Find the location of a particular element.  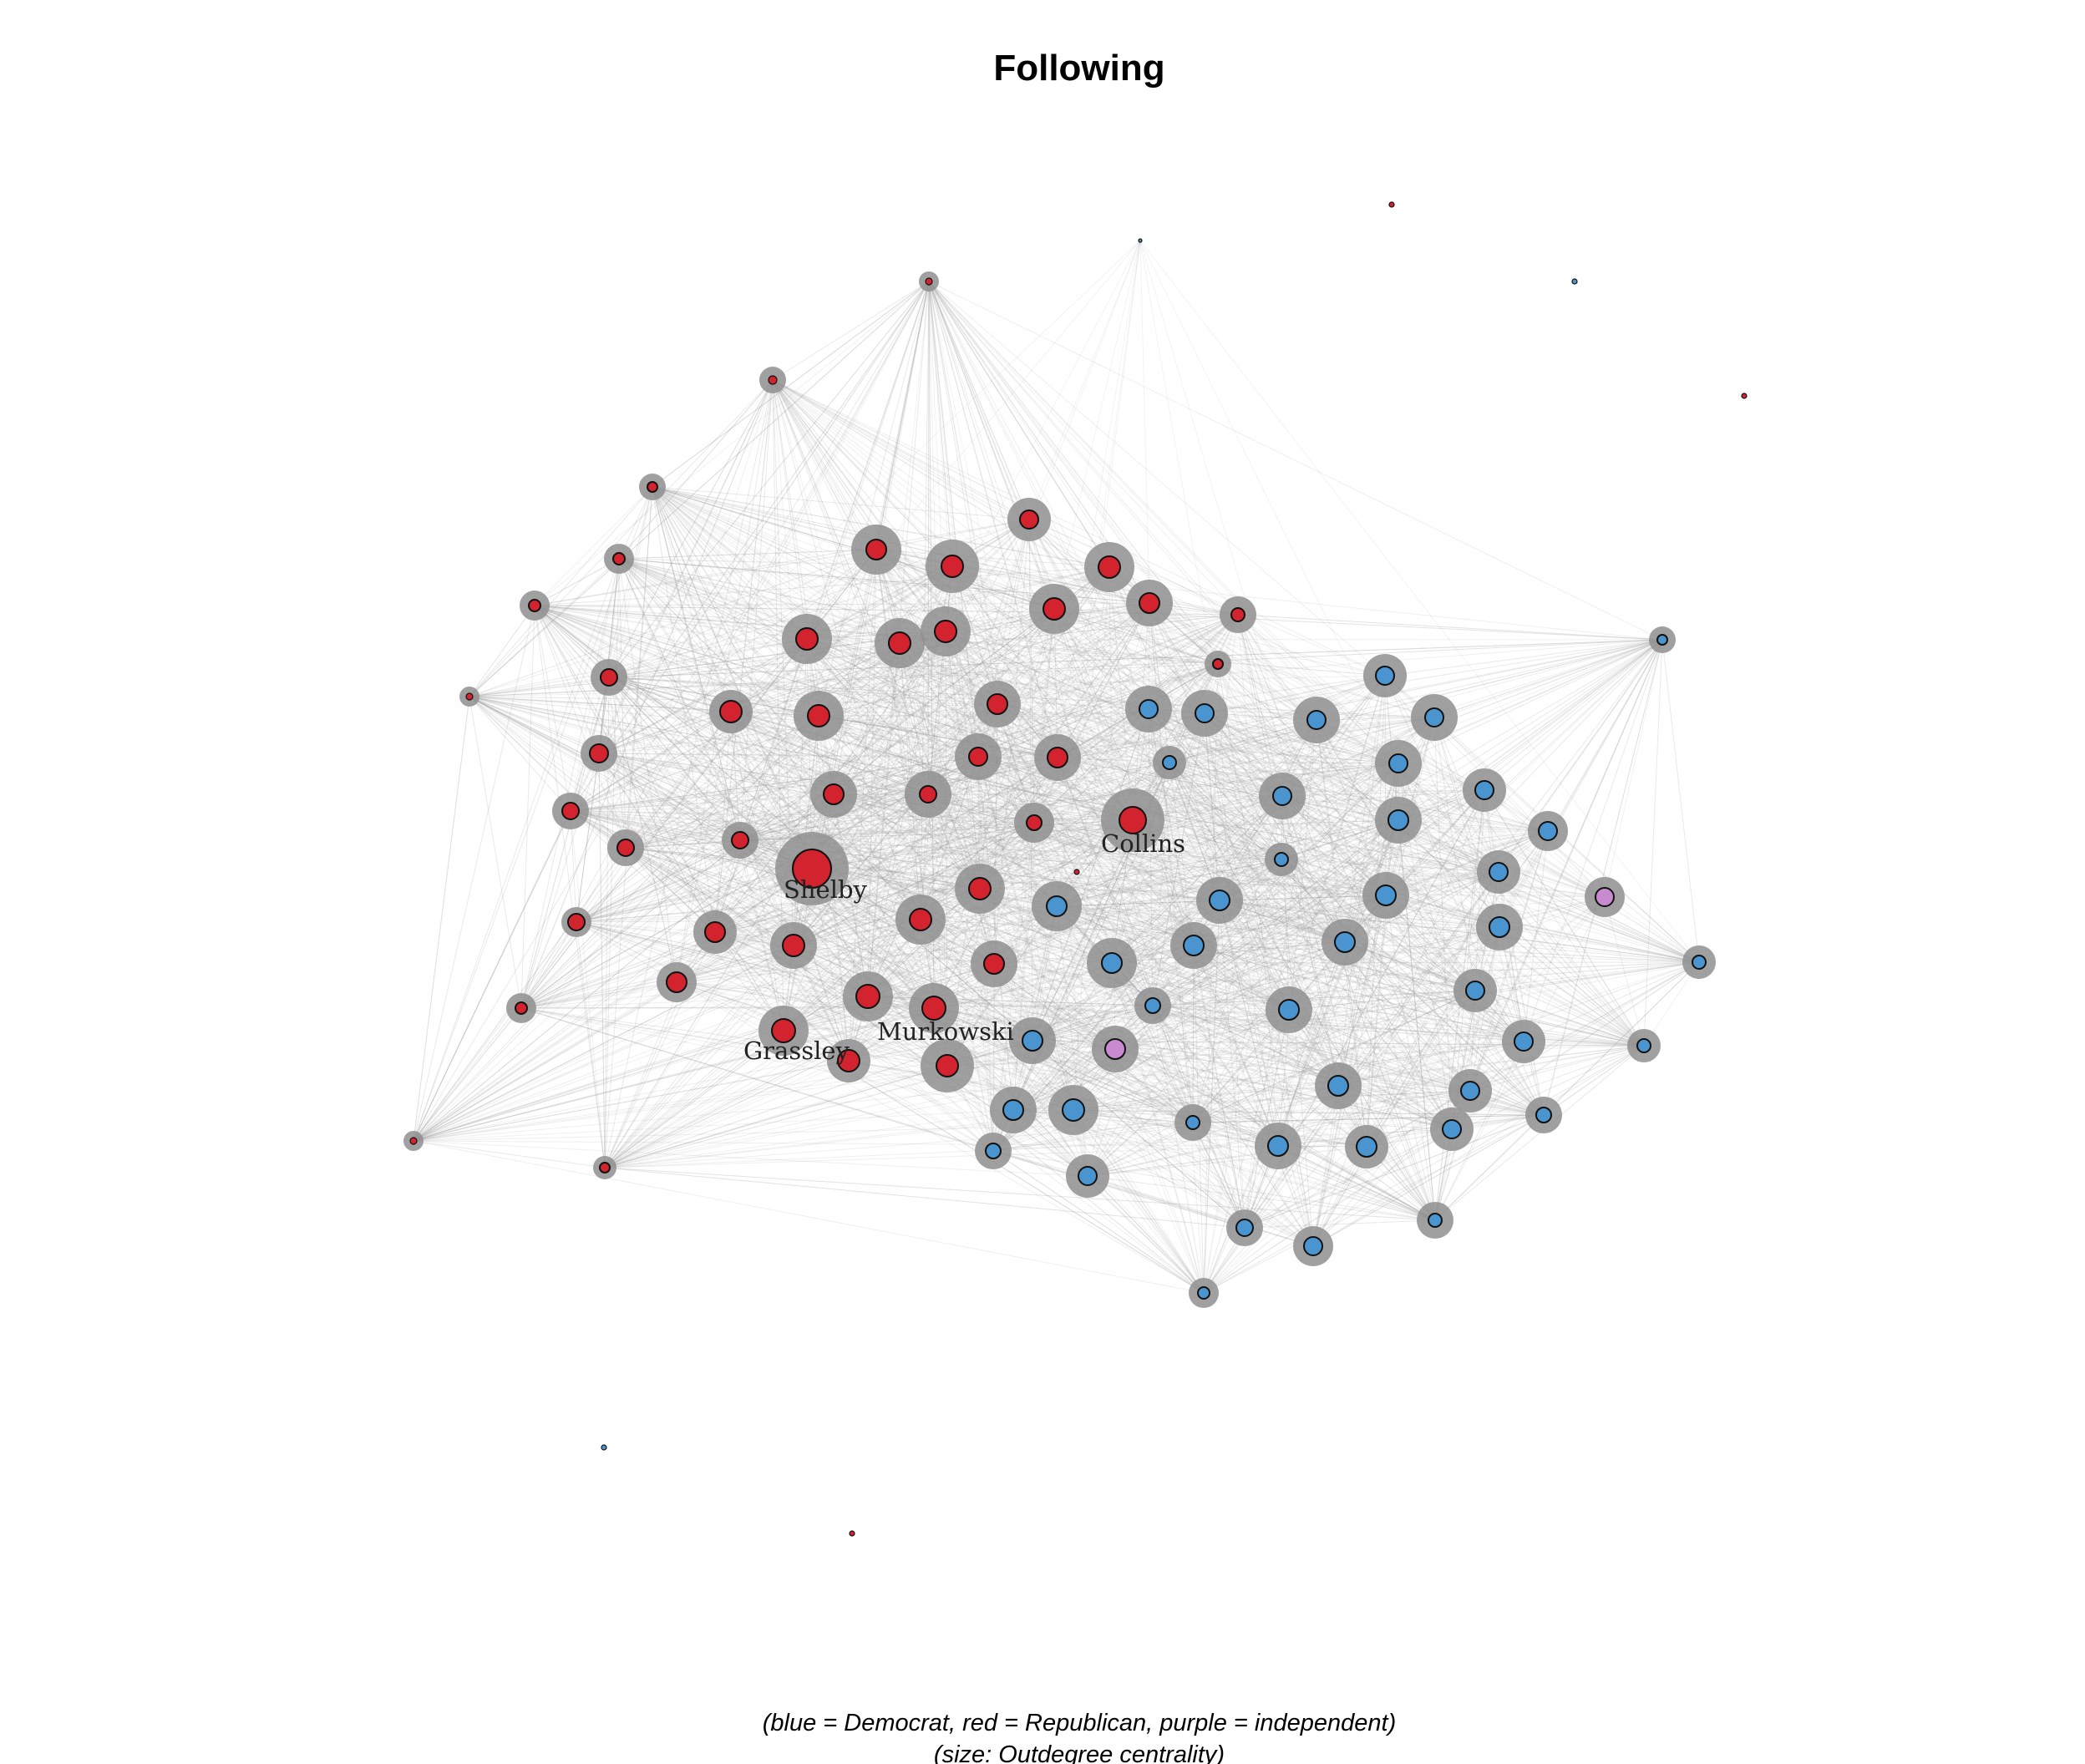

node-label-grassley: Grassley is located at coordinates (796, 1051).